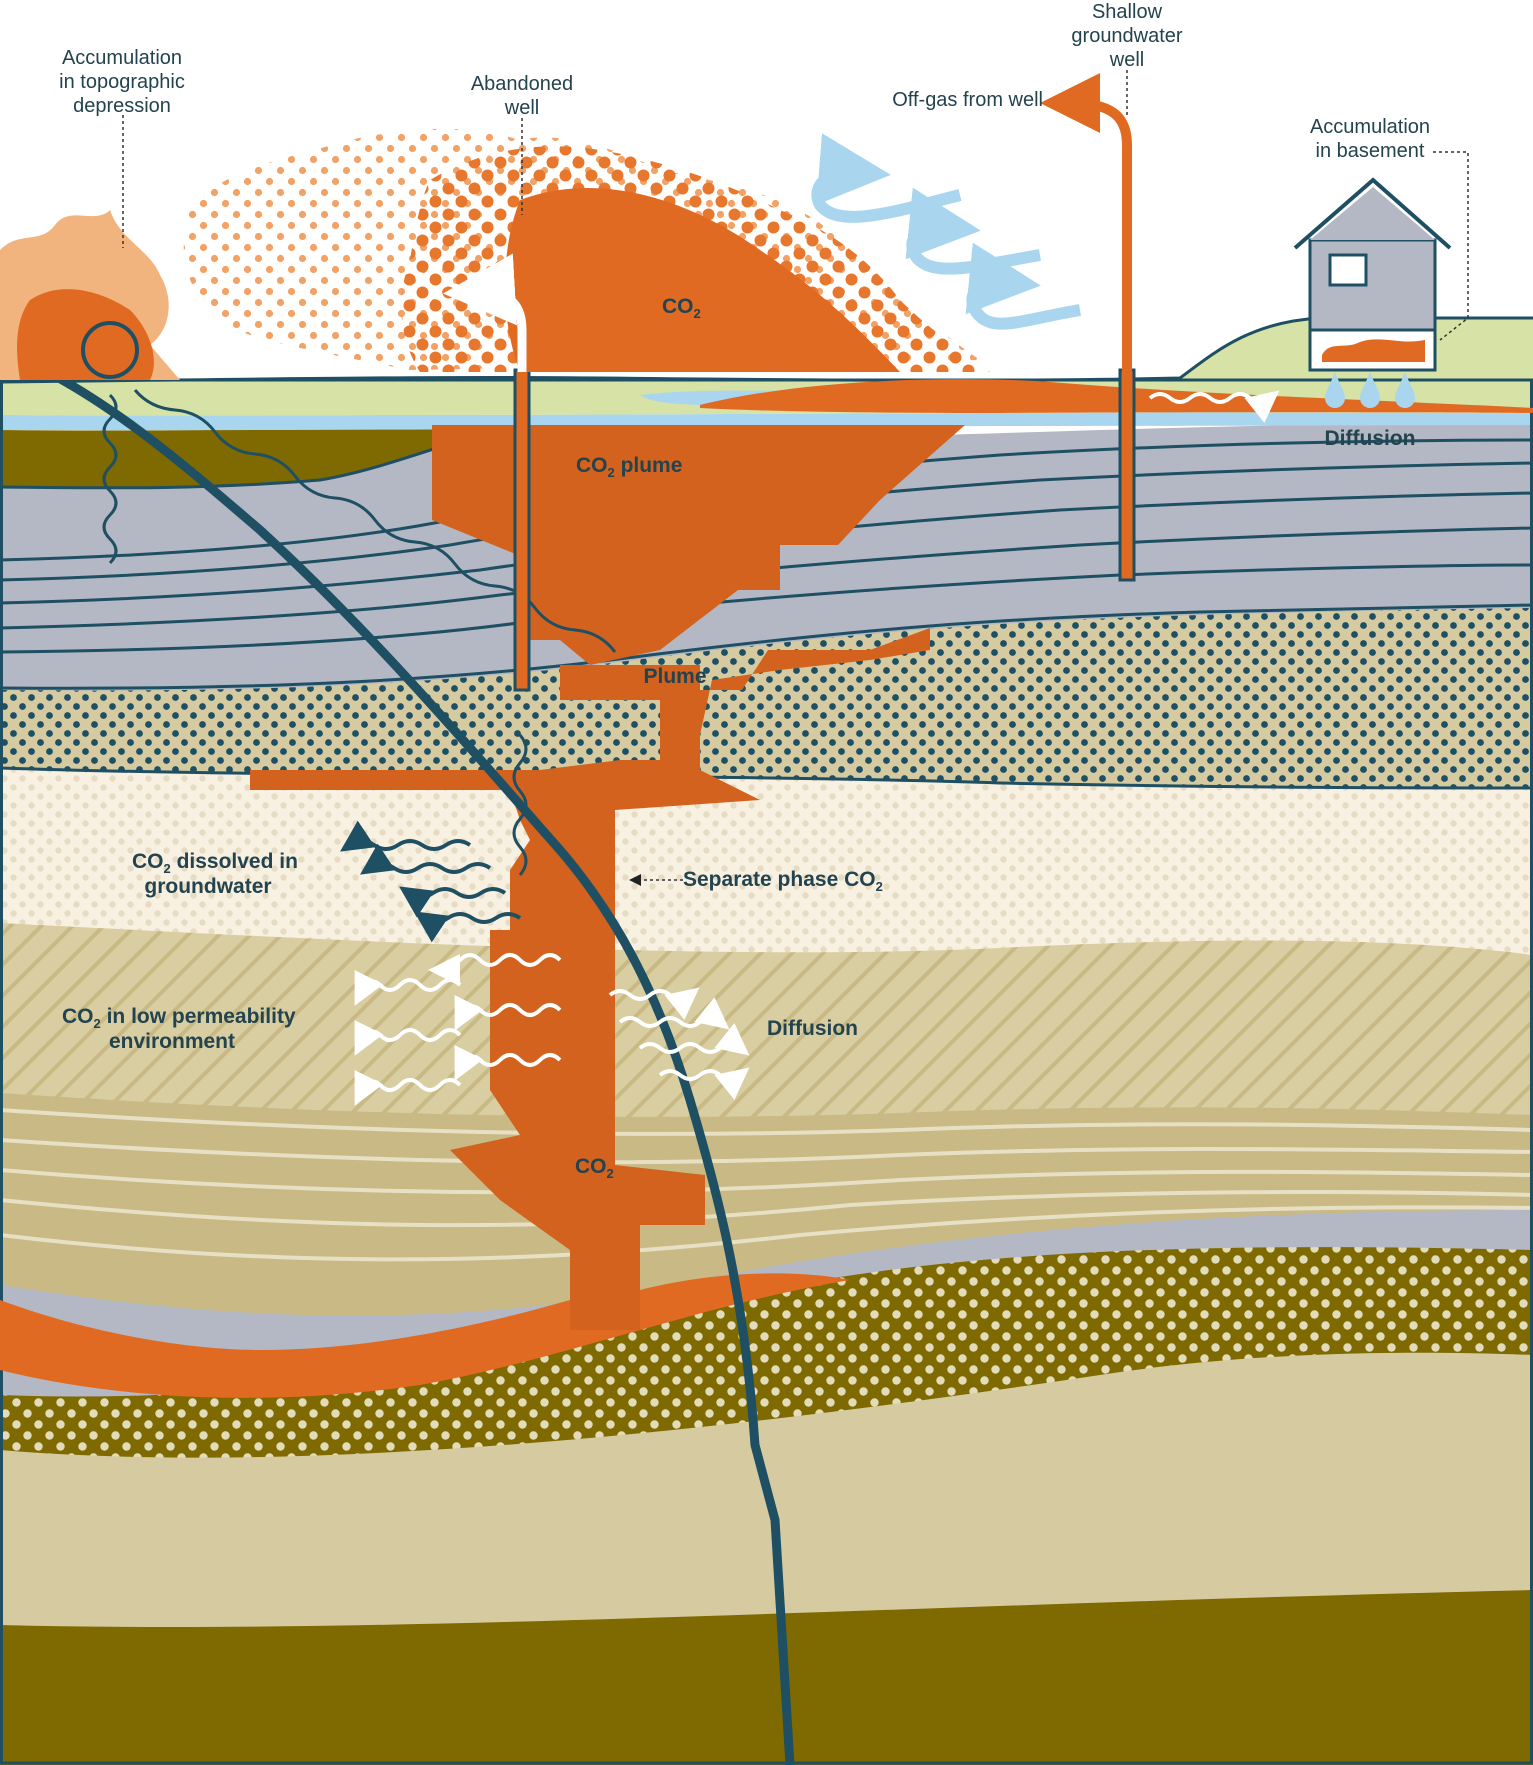 Image resolution: width=1533 pixels, height=1765 pixels. I want to click on water-table, so click(766, 421).